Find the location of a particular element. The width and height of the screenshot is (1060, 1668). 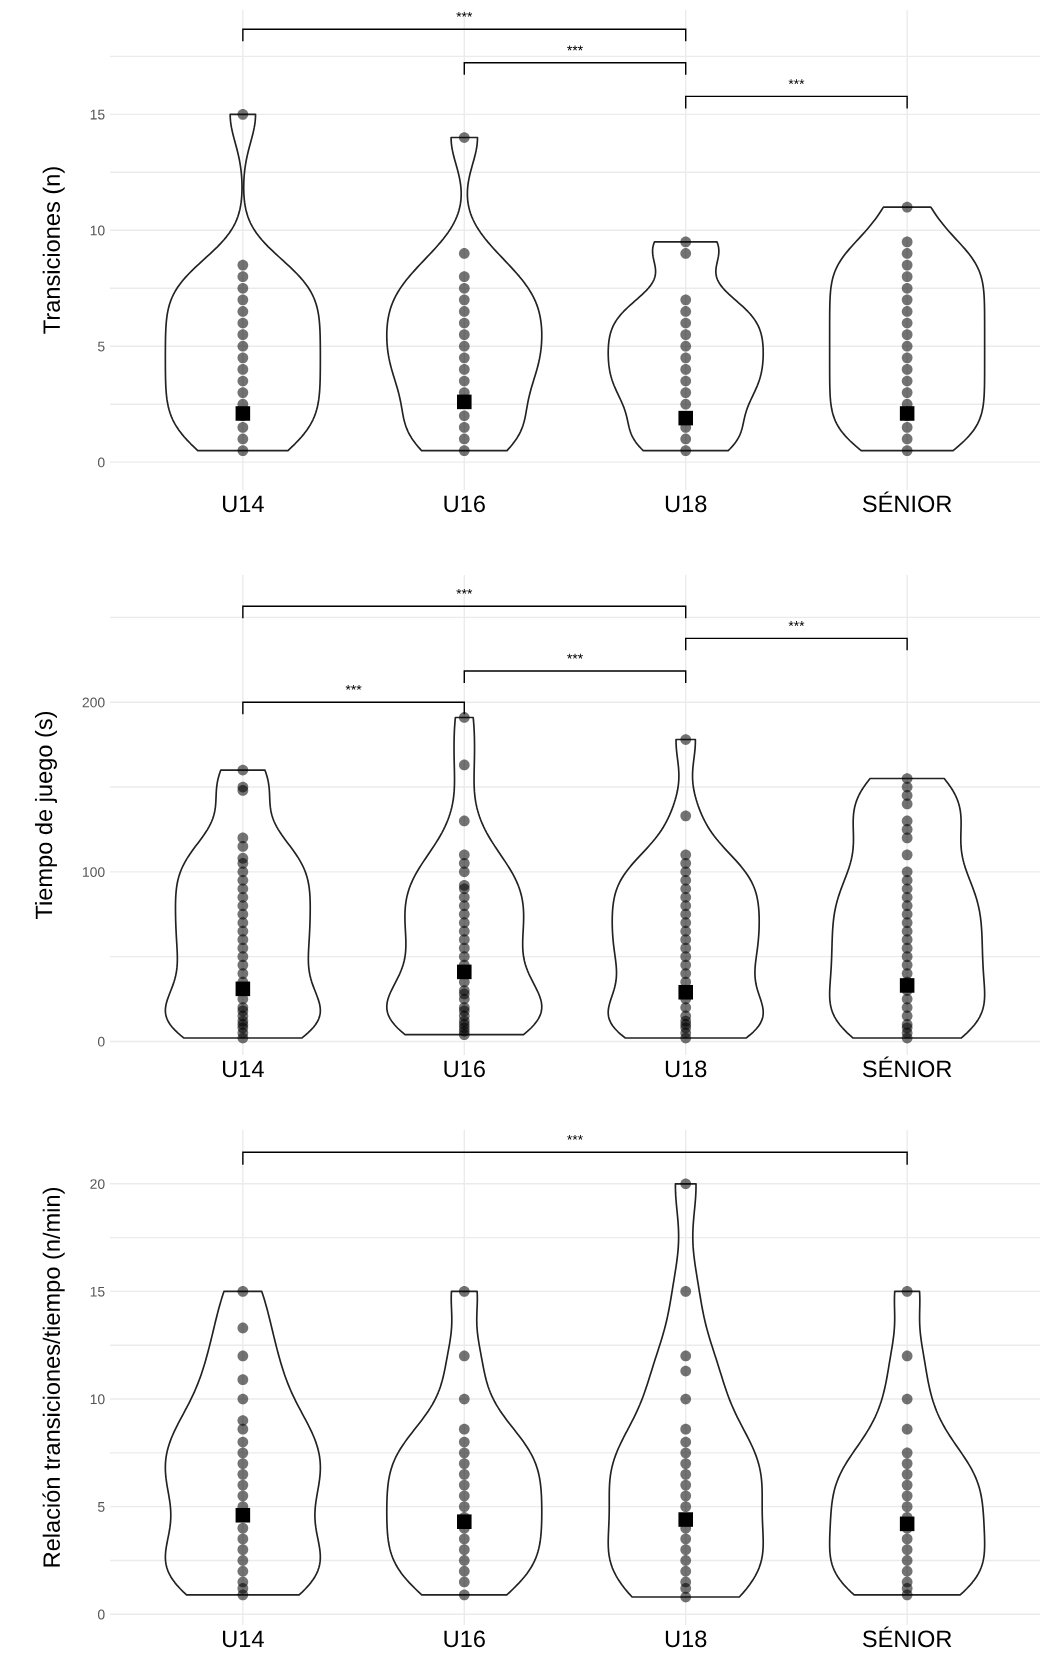

y-axis-title: Transiciones (n) is located at coordinates (53, 250).